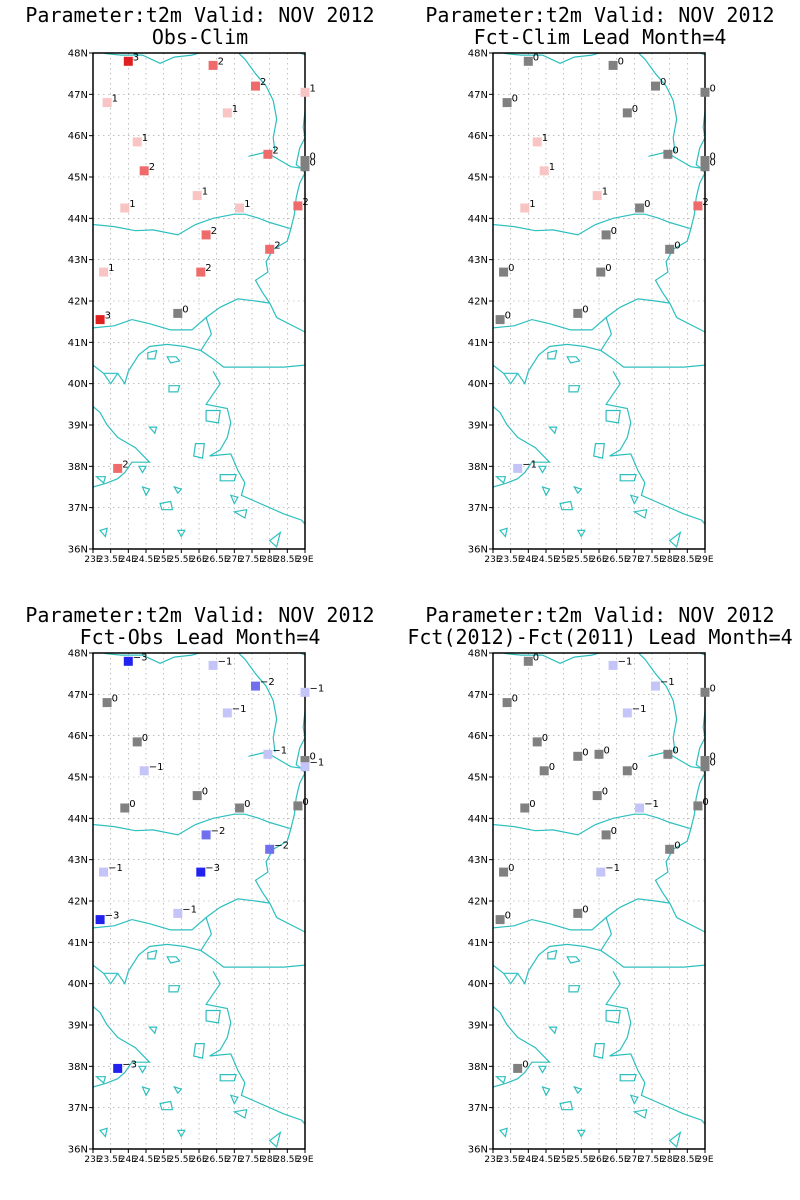 Image resolution: width=800 pixels, height=1200 pixels. I want to click on lat-tick-label: 38N, so click(78, 467).